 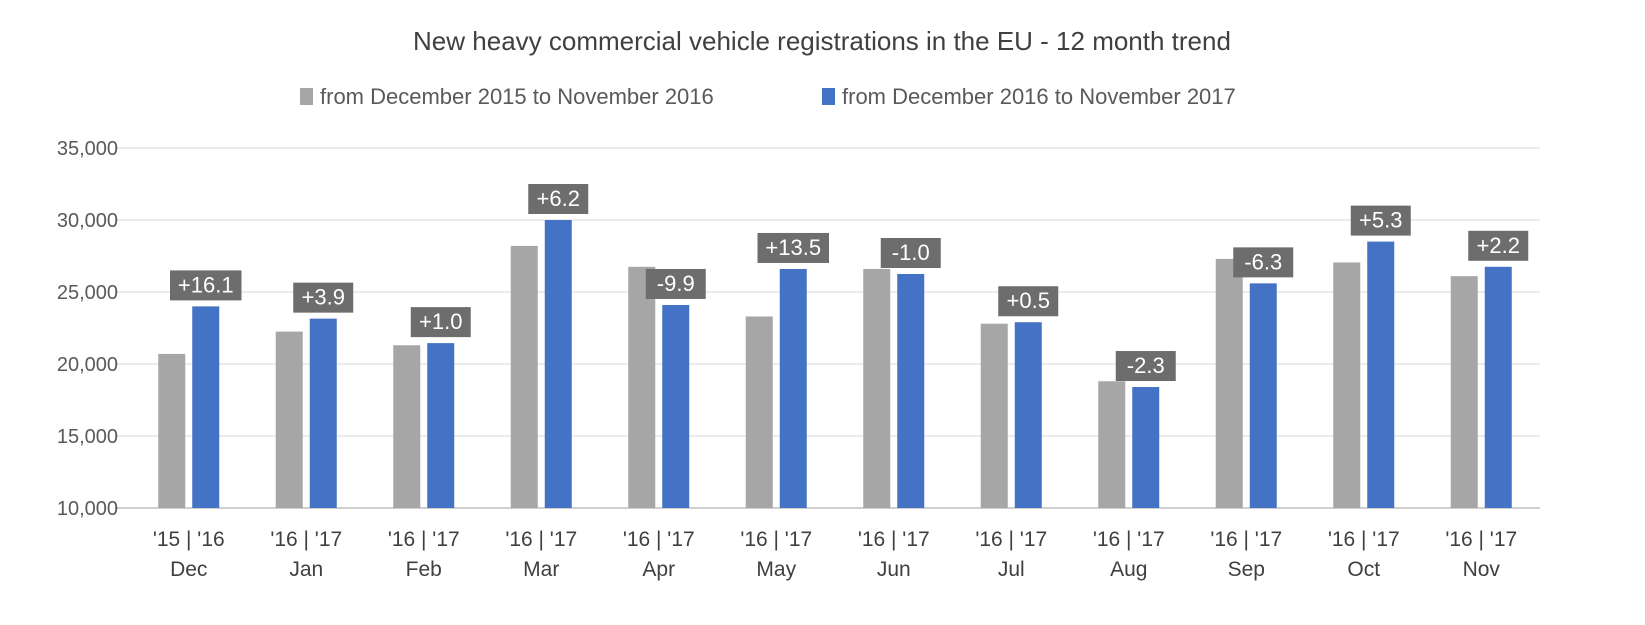 I want to click on change-label-oct: +5.3, so click(x=1380, y=220).